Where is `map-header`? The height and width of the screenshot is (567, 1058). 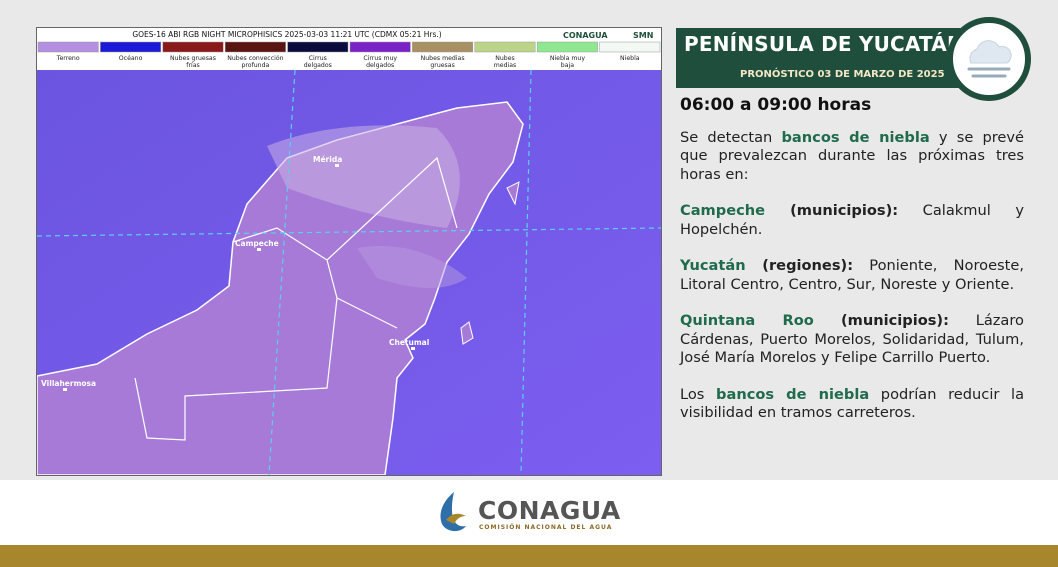 map-header is located at coordinates (349, 34).